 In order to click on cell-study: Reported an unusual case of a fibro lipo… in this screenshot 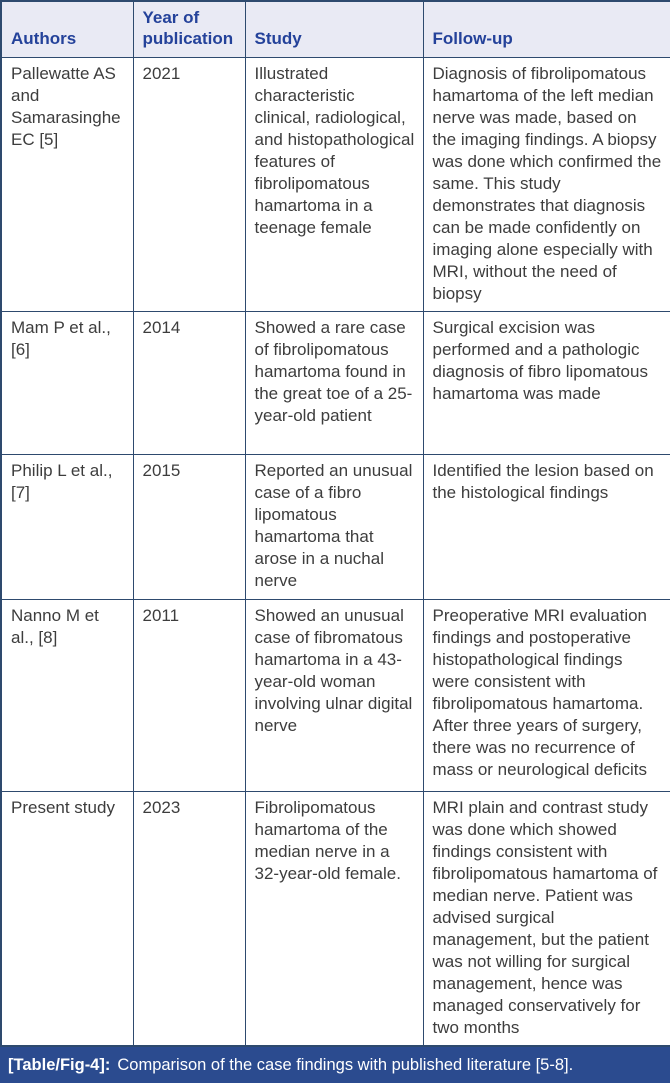, I will do `click(334, 527)`.